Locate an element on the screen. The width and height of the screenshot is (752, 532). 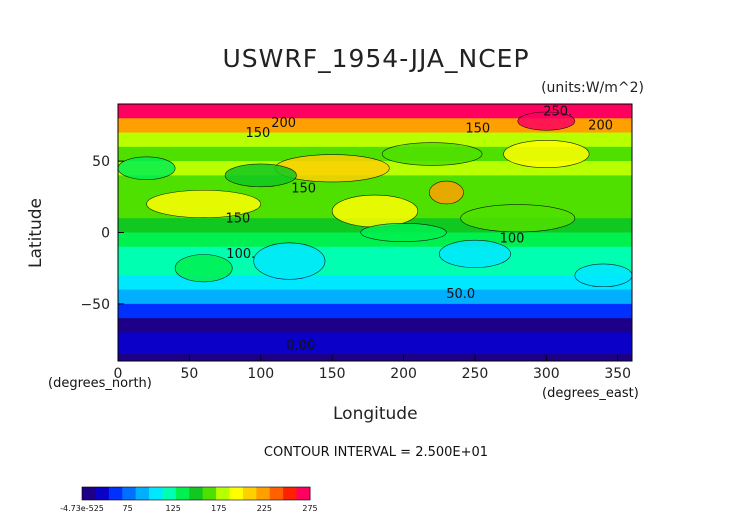
colorbar-label: 75 is located at coordinates (128, 508).